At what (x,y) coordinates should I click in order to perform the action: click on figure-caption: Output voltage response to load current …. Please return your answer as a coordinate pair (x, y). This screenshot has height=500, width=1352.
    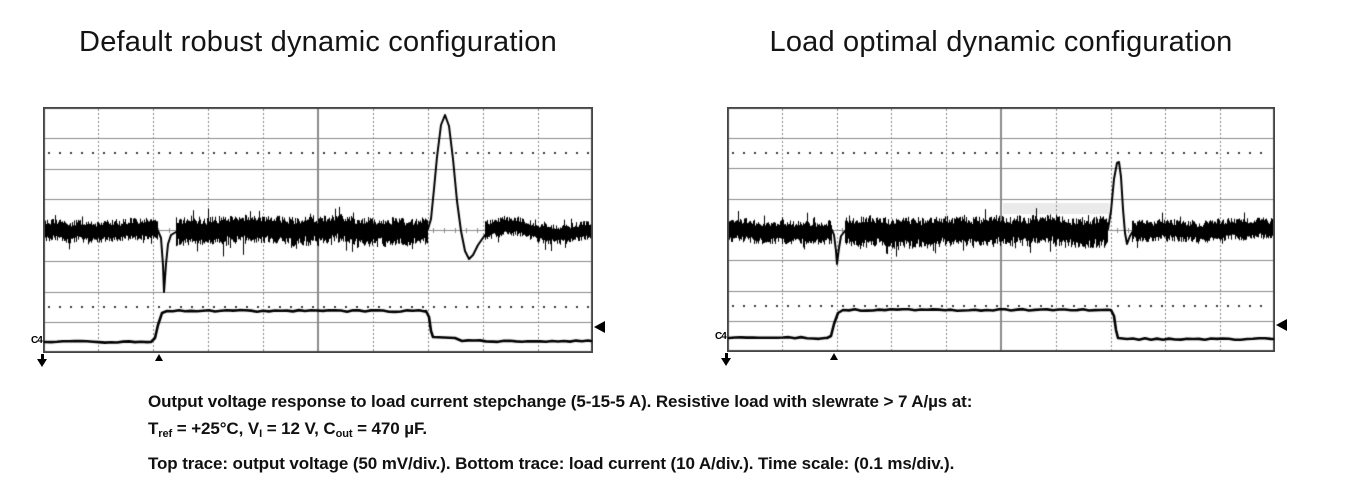
    Looking at the image, I should click on (698, 432).